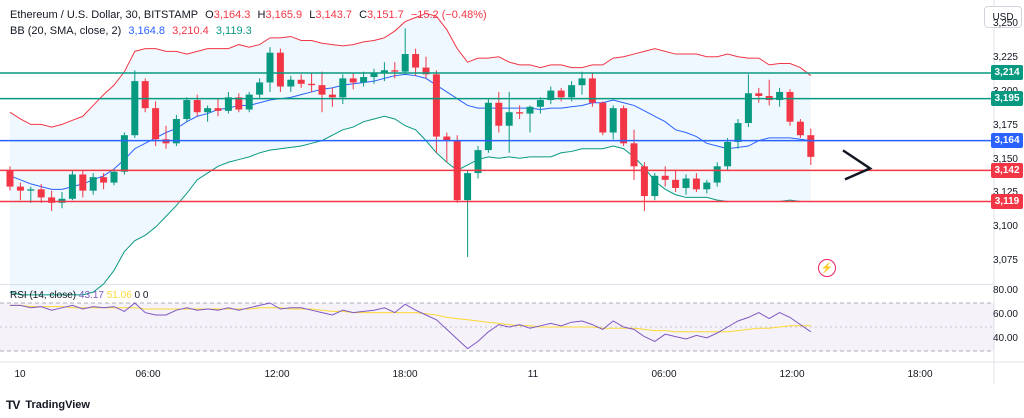  Describe the element at coordinates (280, 15) in the screenshot. I see `high-value: H3,165.9` at that location.